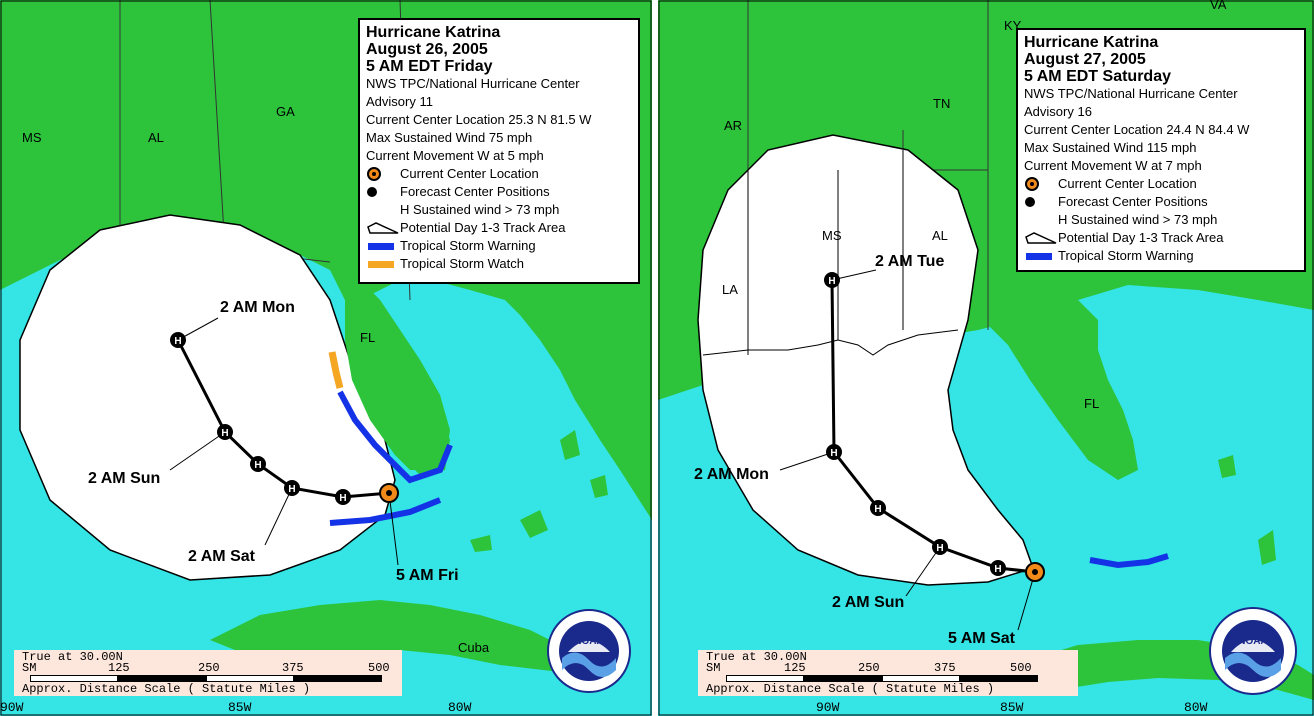 The width and height of the screenshot is (1314, 716). I want to click on legend-advisory: Advisory 16, so click(1058, 111).